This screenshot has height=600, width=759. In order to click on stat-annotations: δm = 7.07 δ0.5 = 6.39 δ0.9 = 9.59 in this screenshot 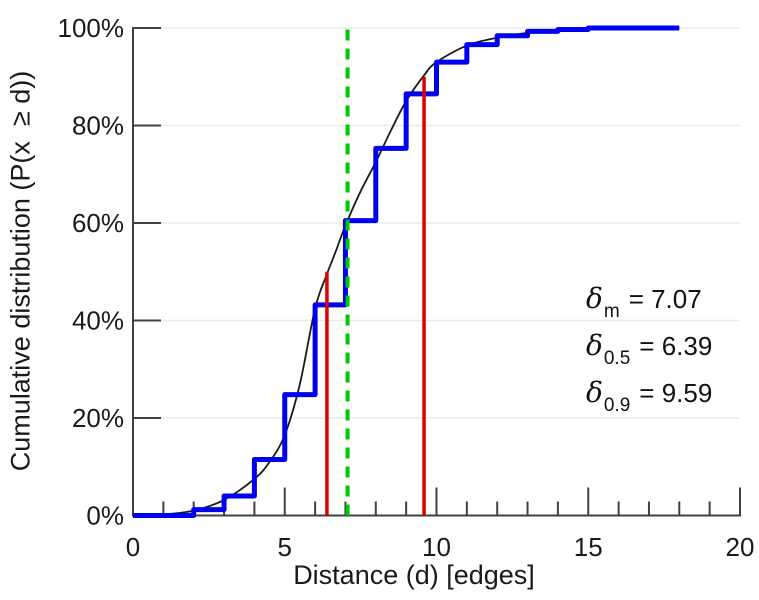, I will do `click(649, 352)`.